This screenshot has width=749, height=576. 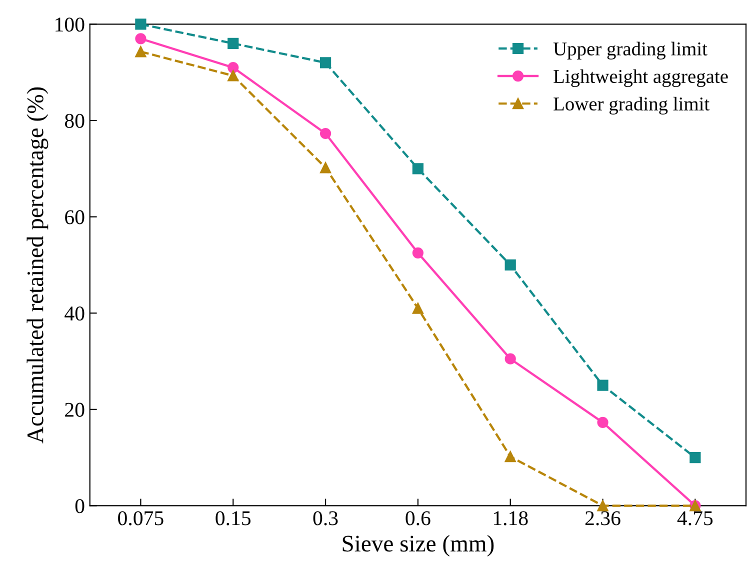 What do you see at coordinates (641, 78) in the screenshot?
I see `legend-label: Lightweight aggregate` at bounding box center [641, 78].